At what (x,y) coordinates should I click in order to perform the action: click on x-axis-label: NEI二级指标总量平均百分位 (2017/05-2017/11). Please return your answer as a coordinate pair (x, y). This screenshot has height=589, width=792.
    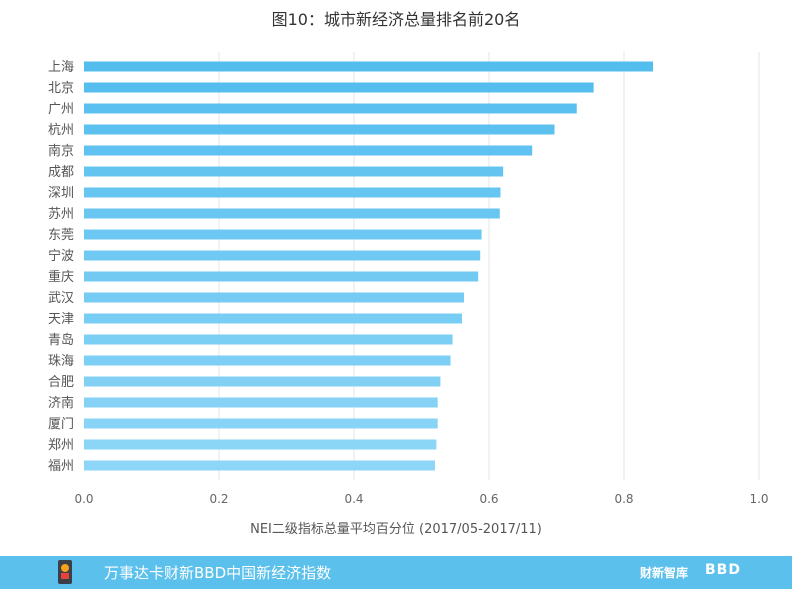
    Looking at the image, I should click on (396, 529).